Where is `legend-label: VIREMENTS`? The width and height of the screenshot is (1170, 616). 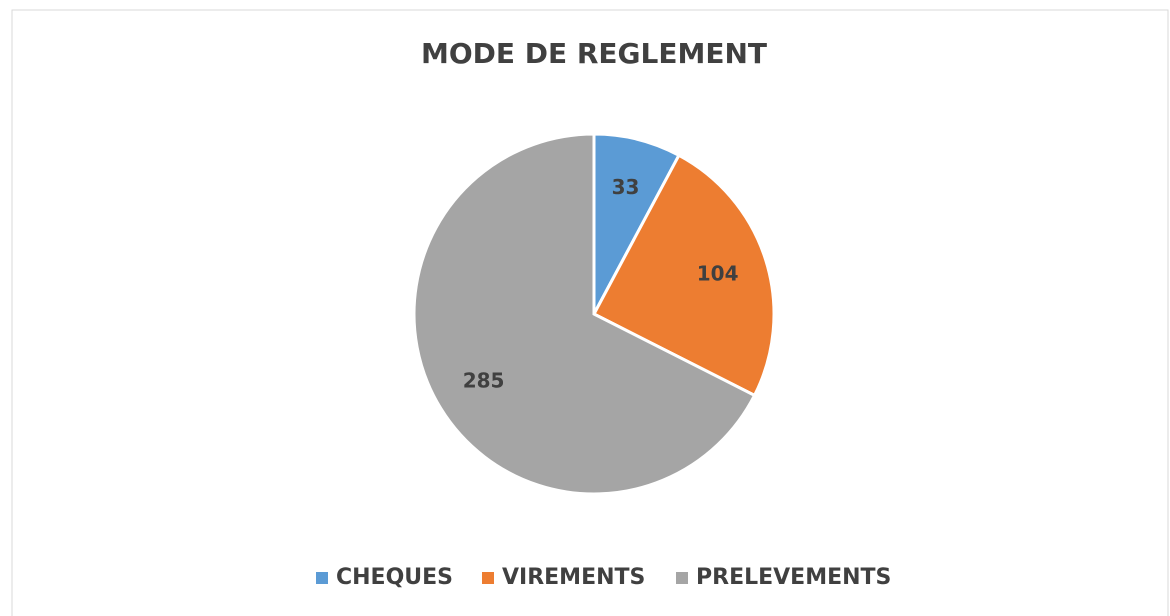
legend-label: VIREMENTS is located at coordinates (573, 577).